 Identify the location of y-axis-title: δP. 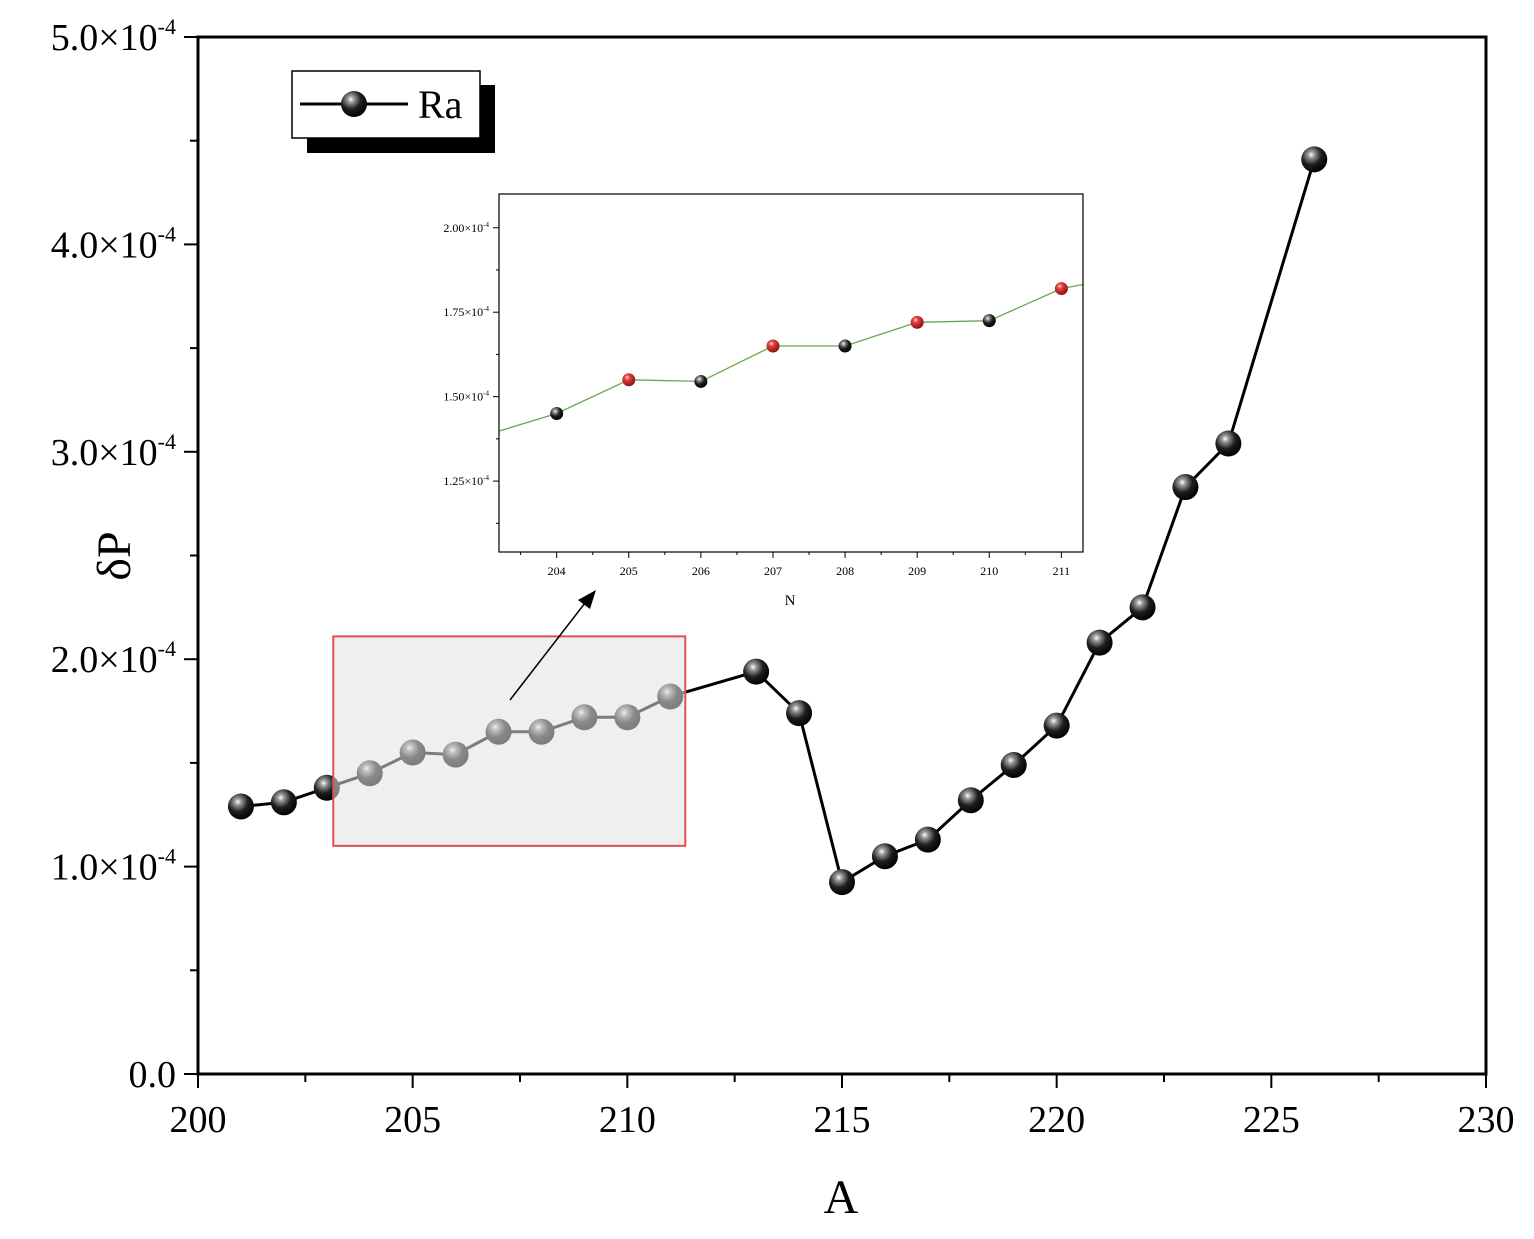
(114, 555).